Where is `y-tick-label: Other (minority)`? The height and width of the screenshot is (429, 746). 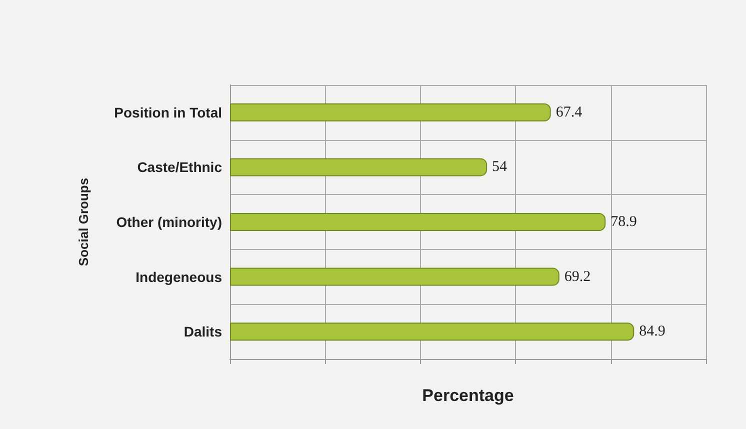 y-tick-label: Other (minority) is located at coordinates (169, 222).